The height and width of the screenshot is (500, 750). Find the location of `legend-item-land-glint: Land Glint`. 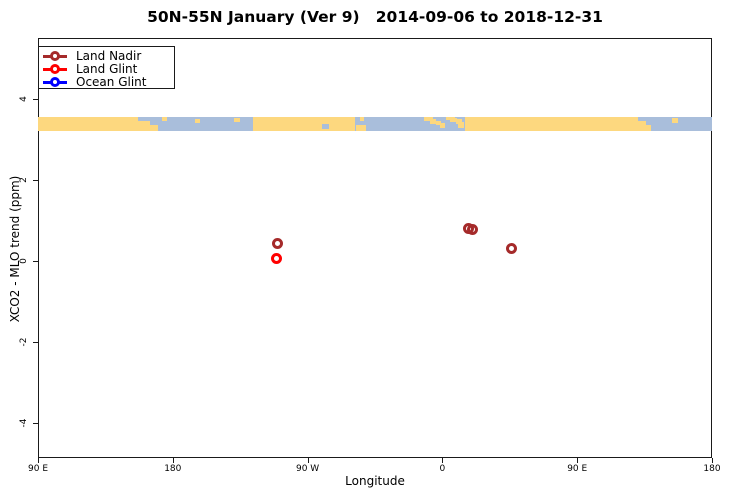

legend-item-land-glint: Land Glint is located at coordinates (106, 68).